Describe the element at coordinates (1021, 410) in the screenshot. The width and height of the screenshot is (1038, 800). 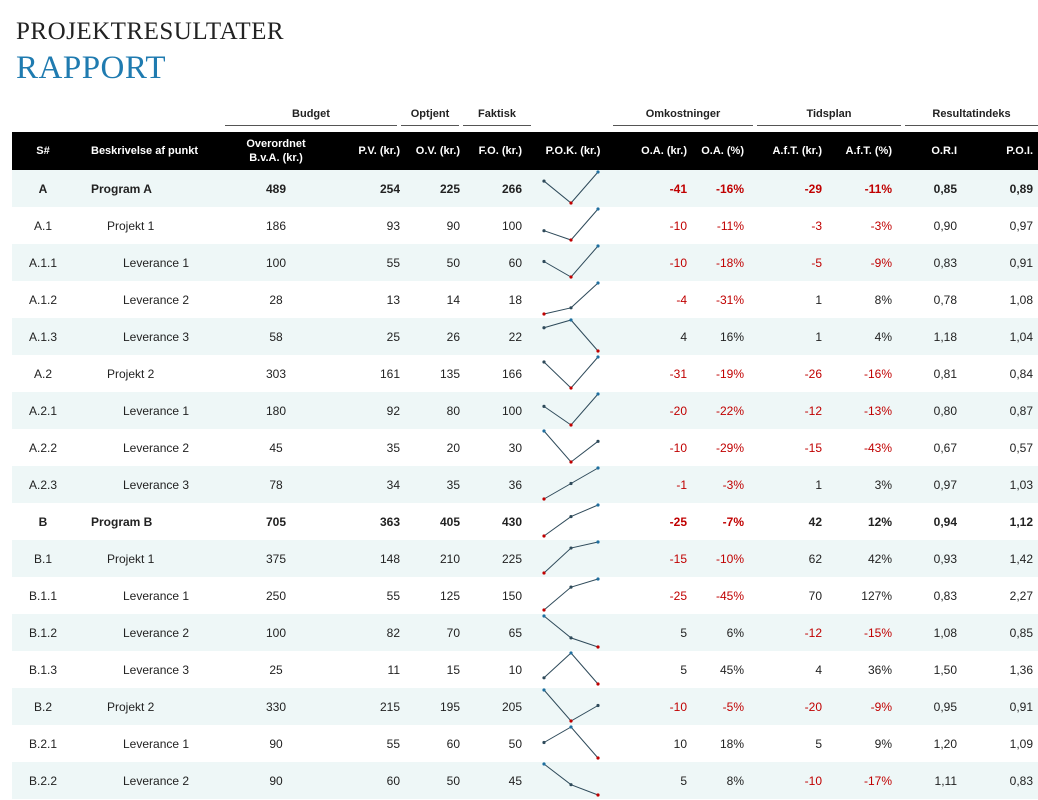
I see `cell-spi: 0,87` at that location.